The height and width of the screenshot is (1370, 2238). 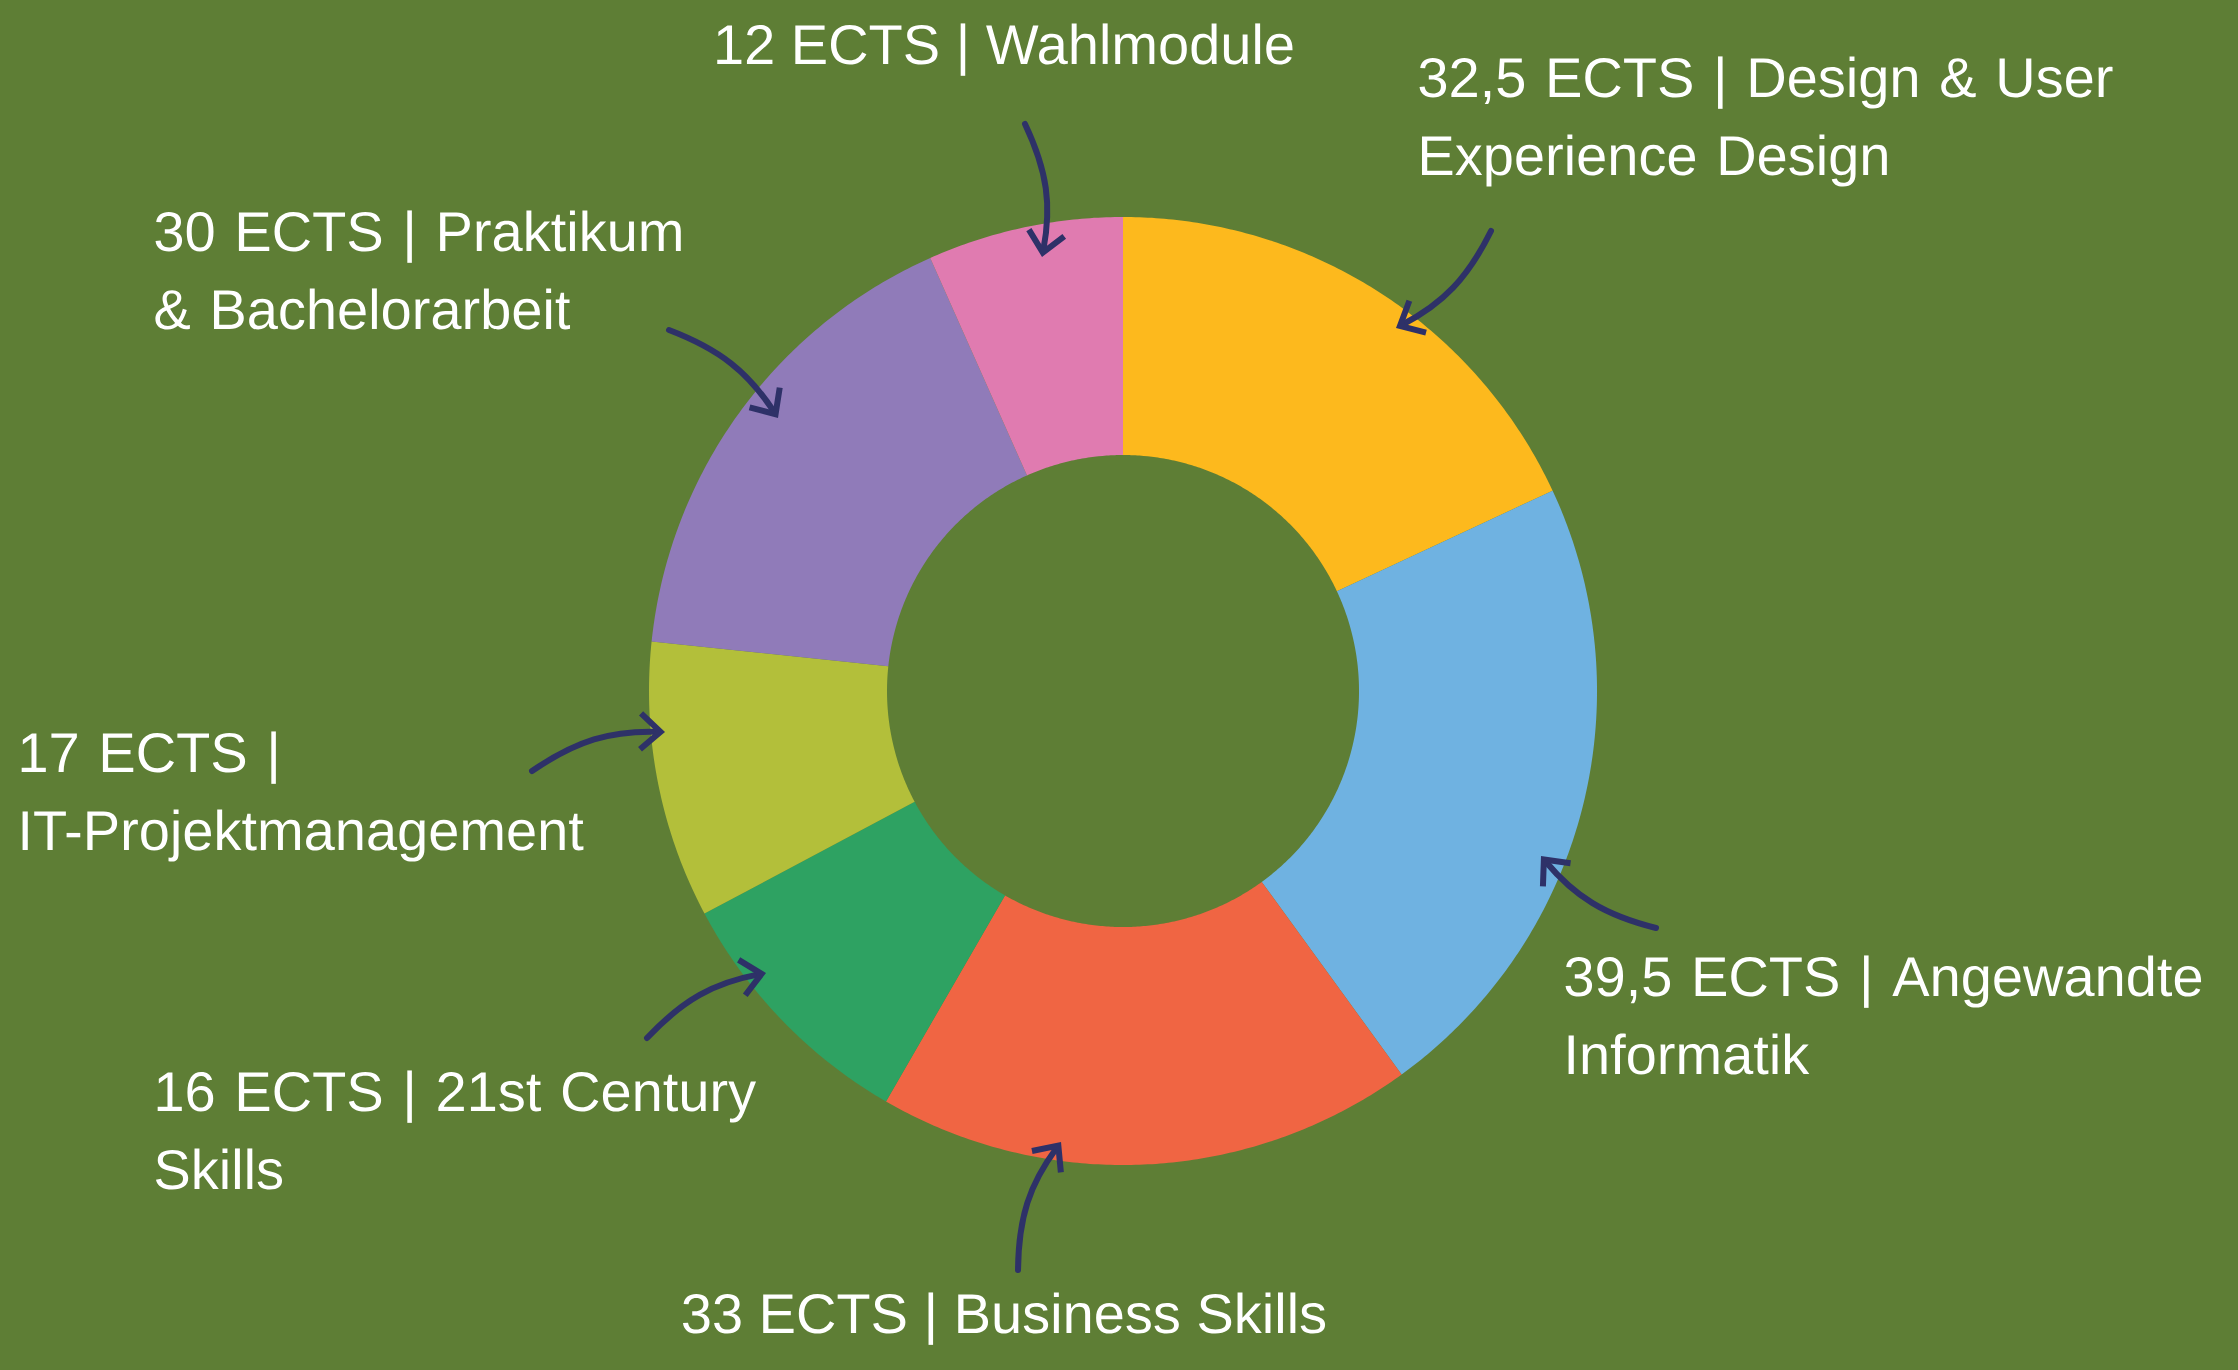 I want to click on slice-label: 39,5 ECTS | Angewandte Informatik, so click(x=1883, y=1015).